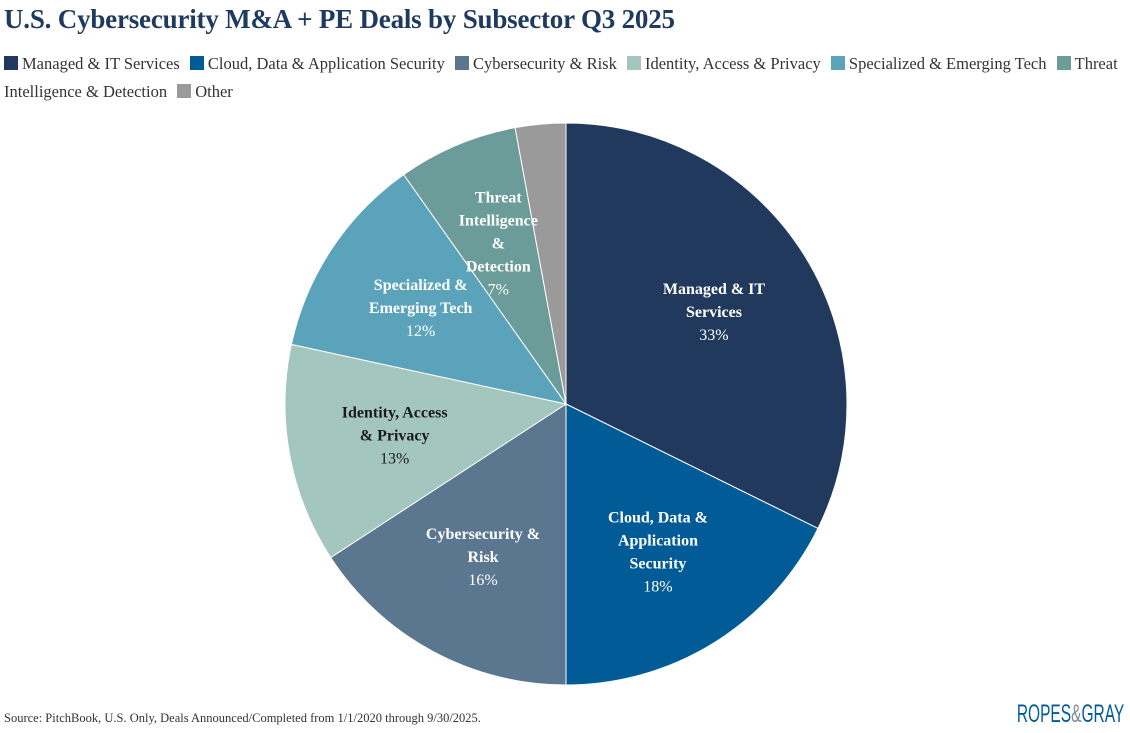  I want to click on legend-label: Other, so click(214, 91).